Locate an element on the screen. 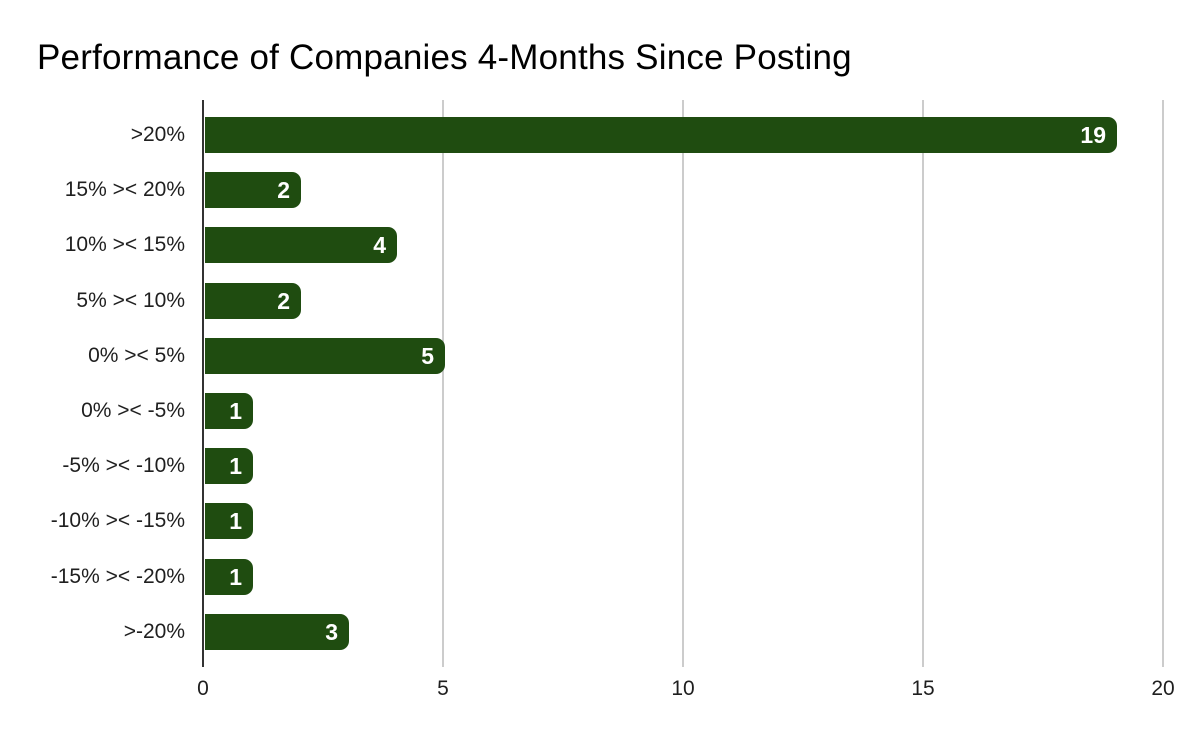 This screenshot has height=742, width=1200. bar: 4 is located at coordinates (301, 245).